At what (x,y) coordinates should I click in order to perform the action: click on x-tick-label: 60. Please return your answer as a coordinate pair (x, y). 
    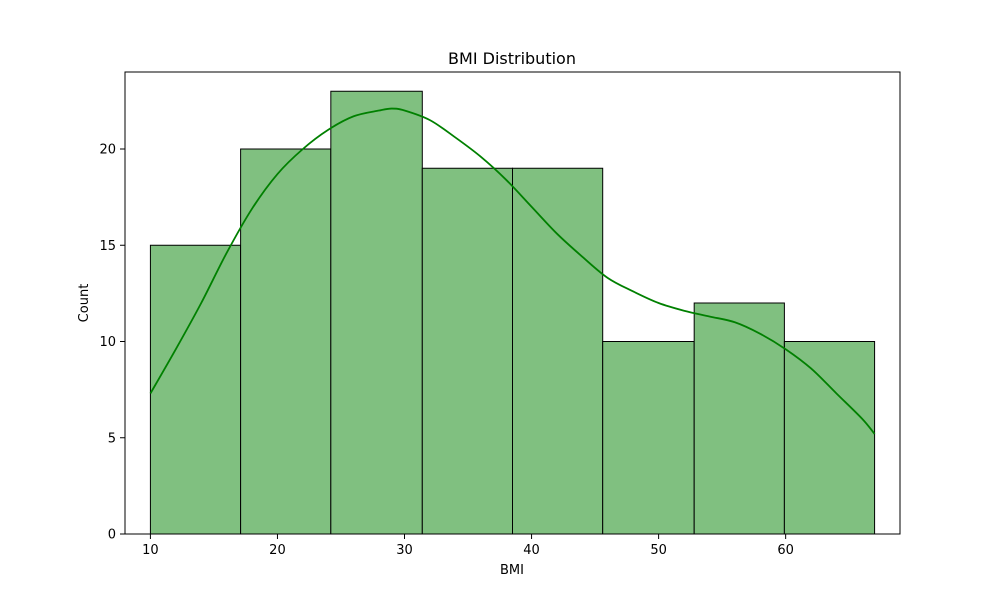
    Looking at the image, I should click on (785, 550).